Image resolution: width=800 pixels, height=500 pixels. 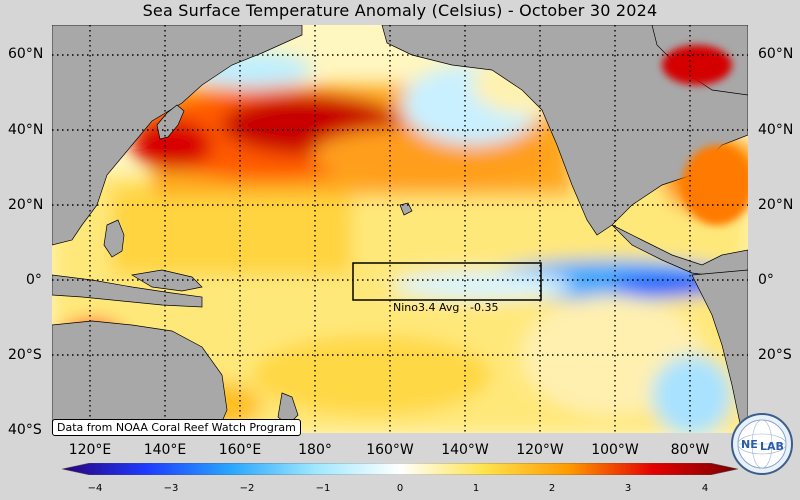 I want to click on nelab-logo: NE LAB, so click(x=762, y=444).